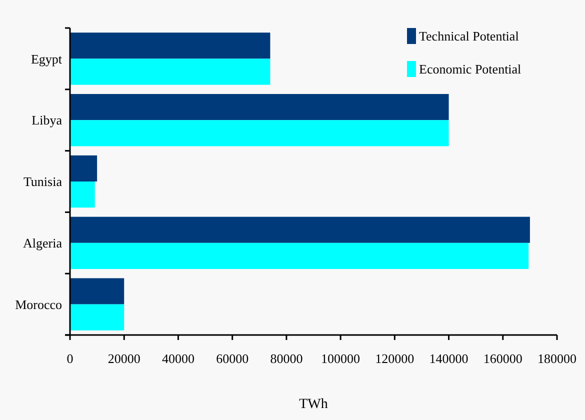 The height and width of the screenshot is (420, 585). What do you see at coordinates (394, 358) in the screenshot?
I see `x-tick-label: 120000` at bounding box center [394, 358].